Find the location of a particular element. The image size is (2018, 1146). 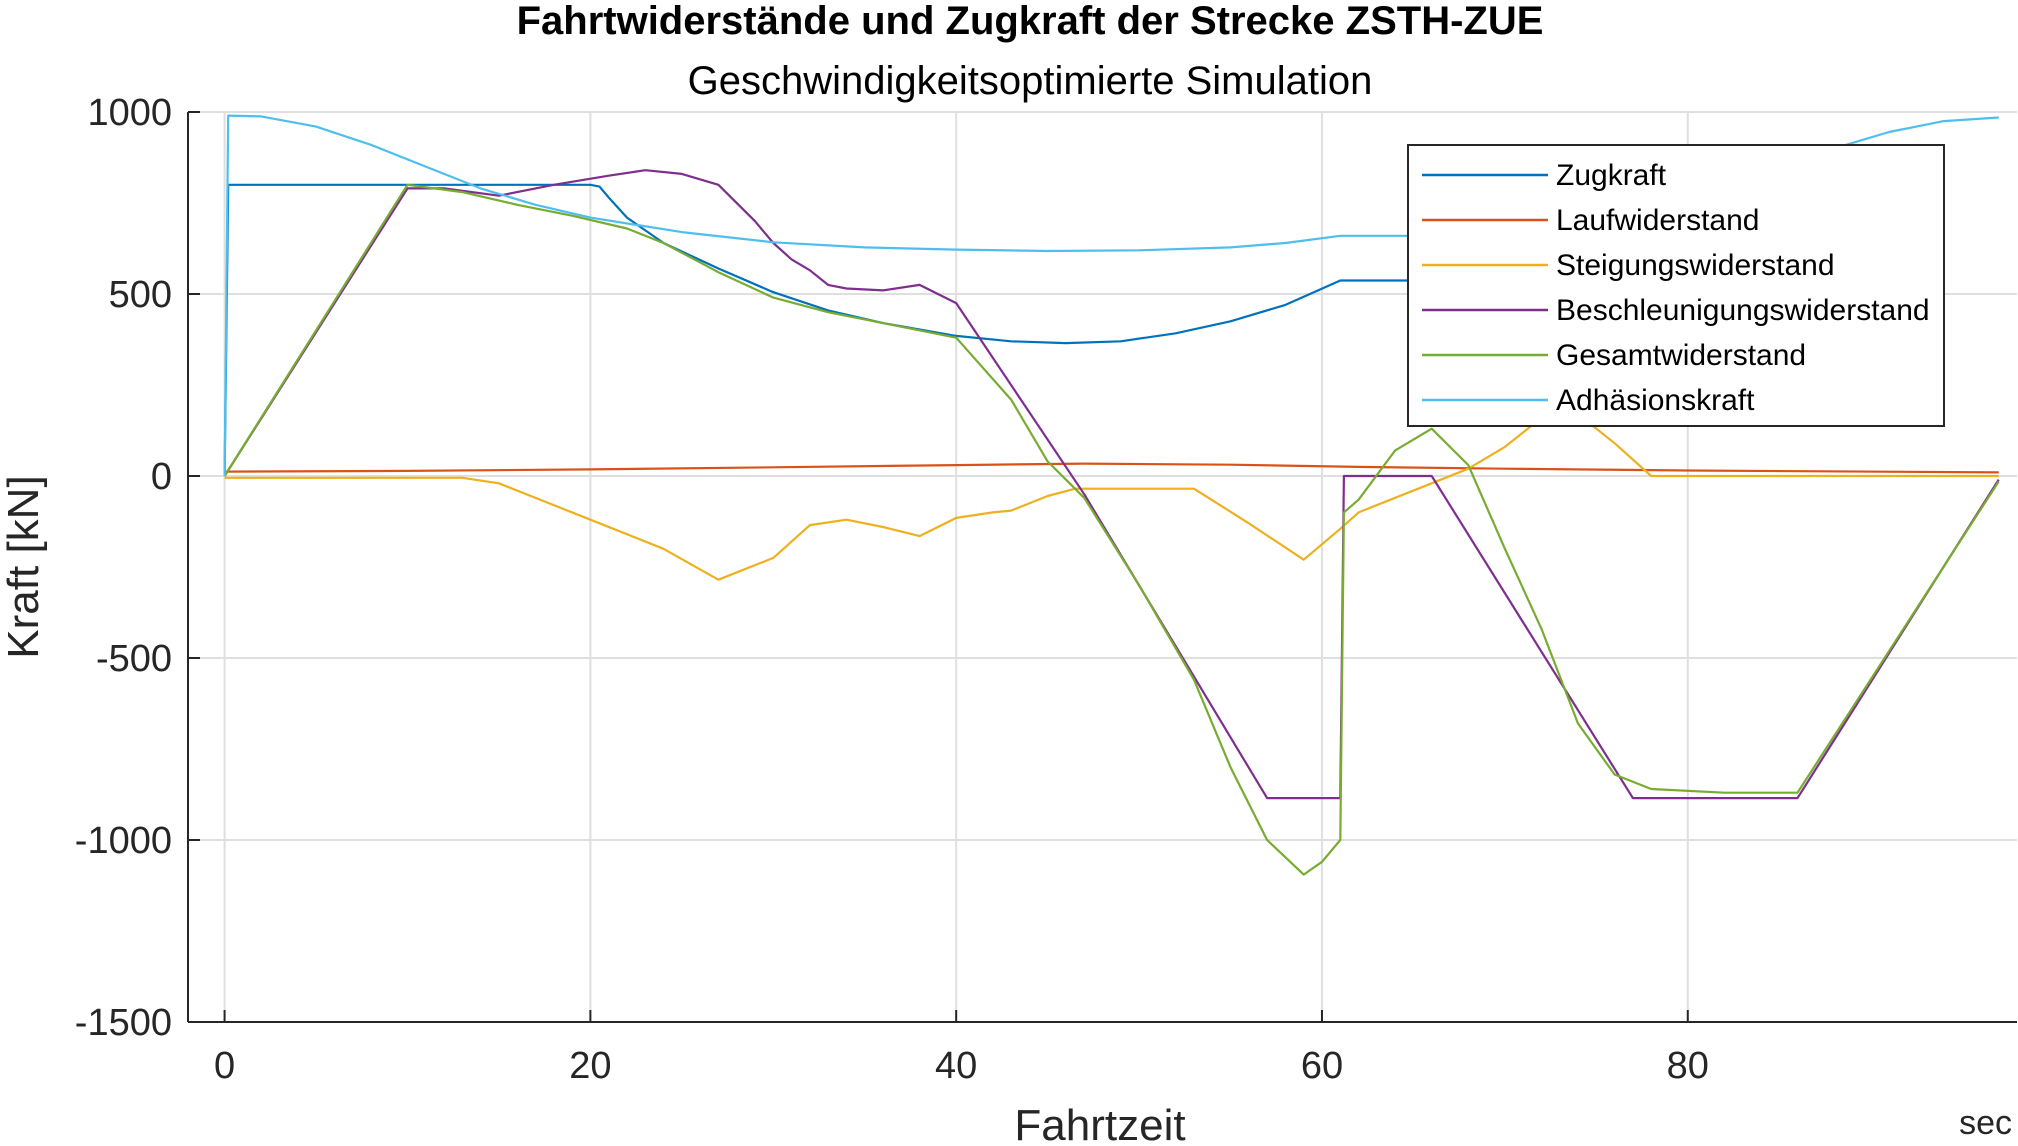

y-tick-label: 0 is located at coordinates (161, 477).